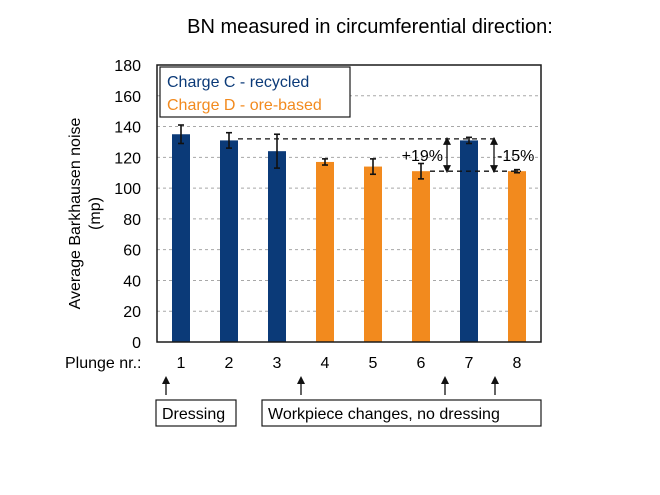 This screenshot has height=495, width=660. Describe the element at coordinates (127, 97) in the screenshot. I see `y-tick-label: 160` at that location.